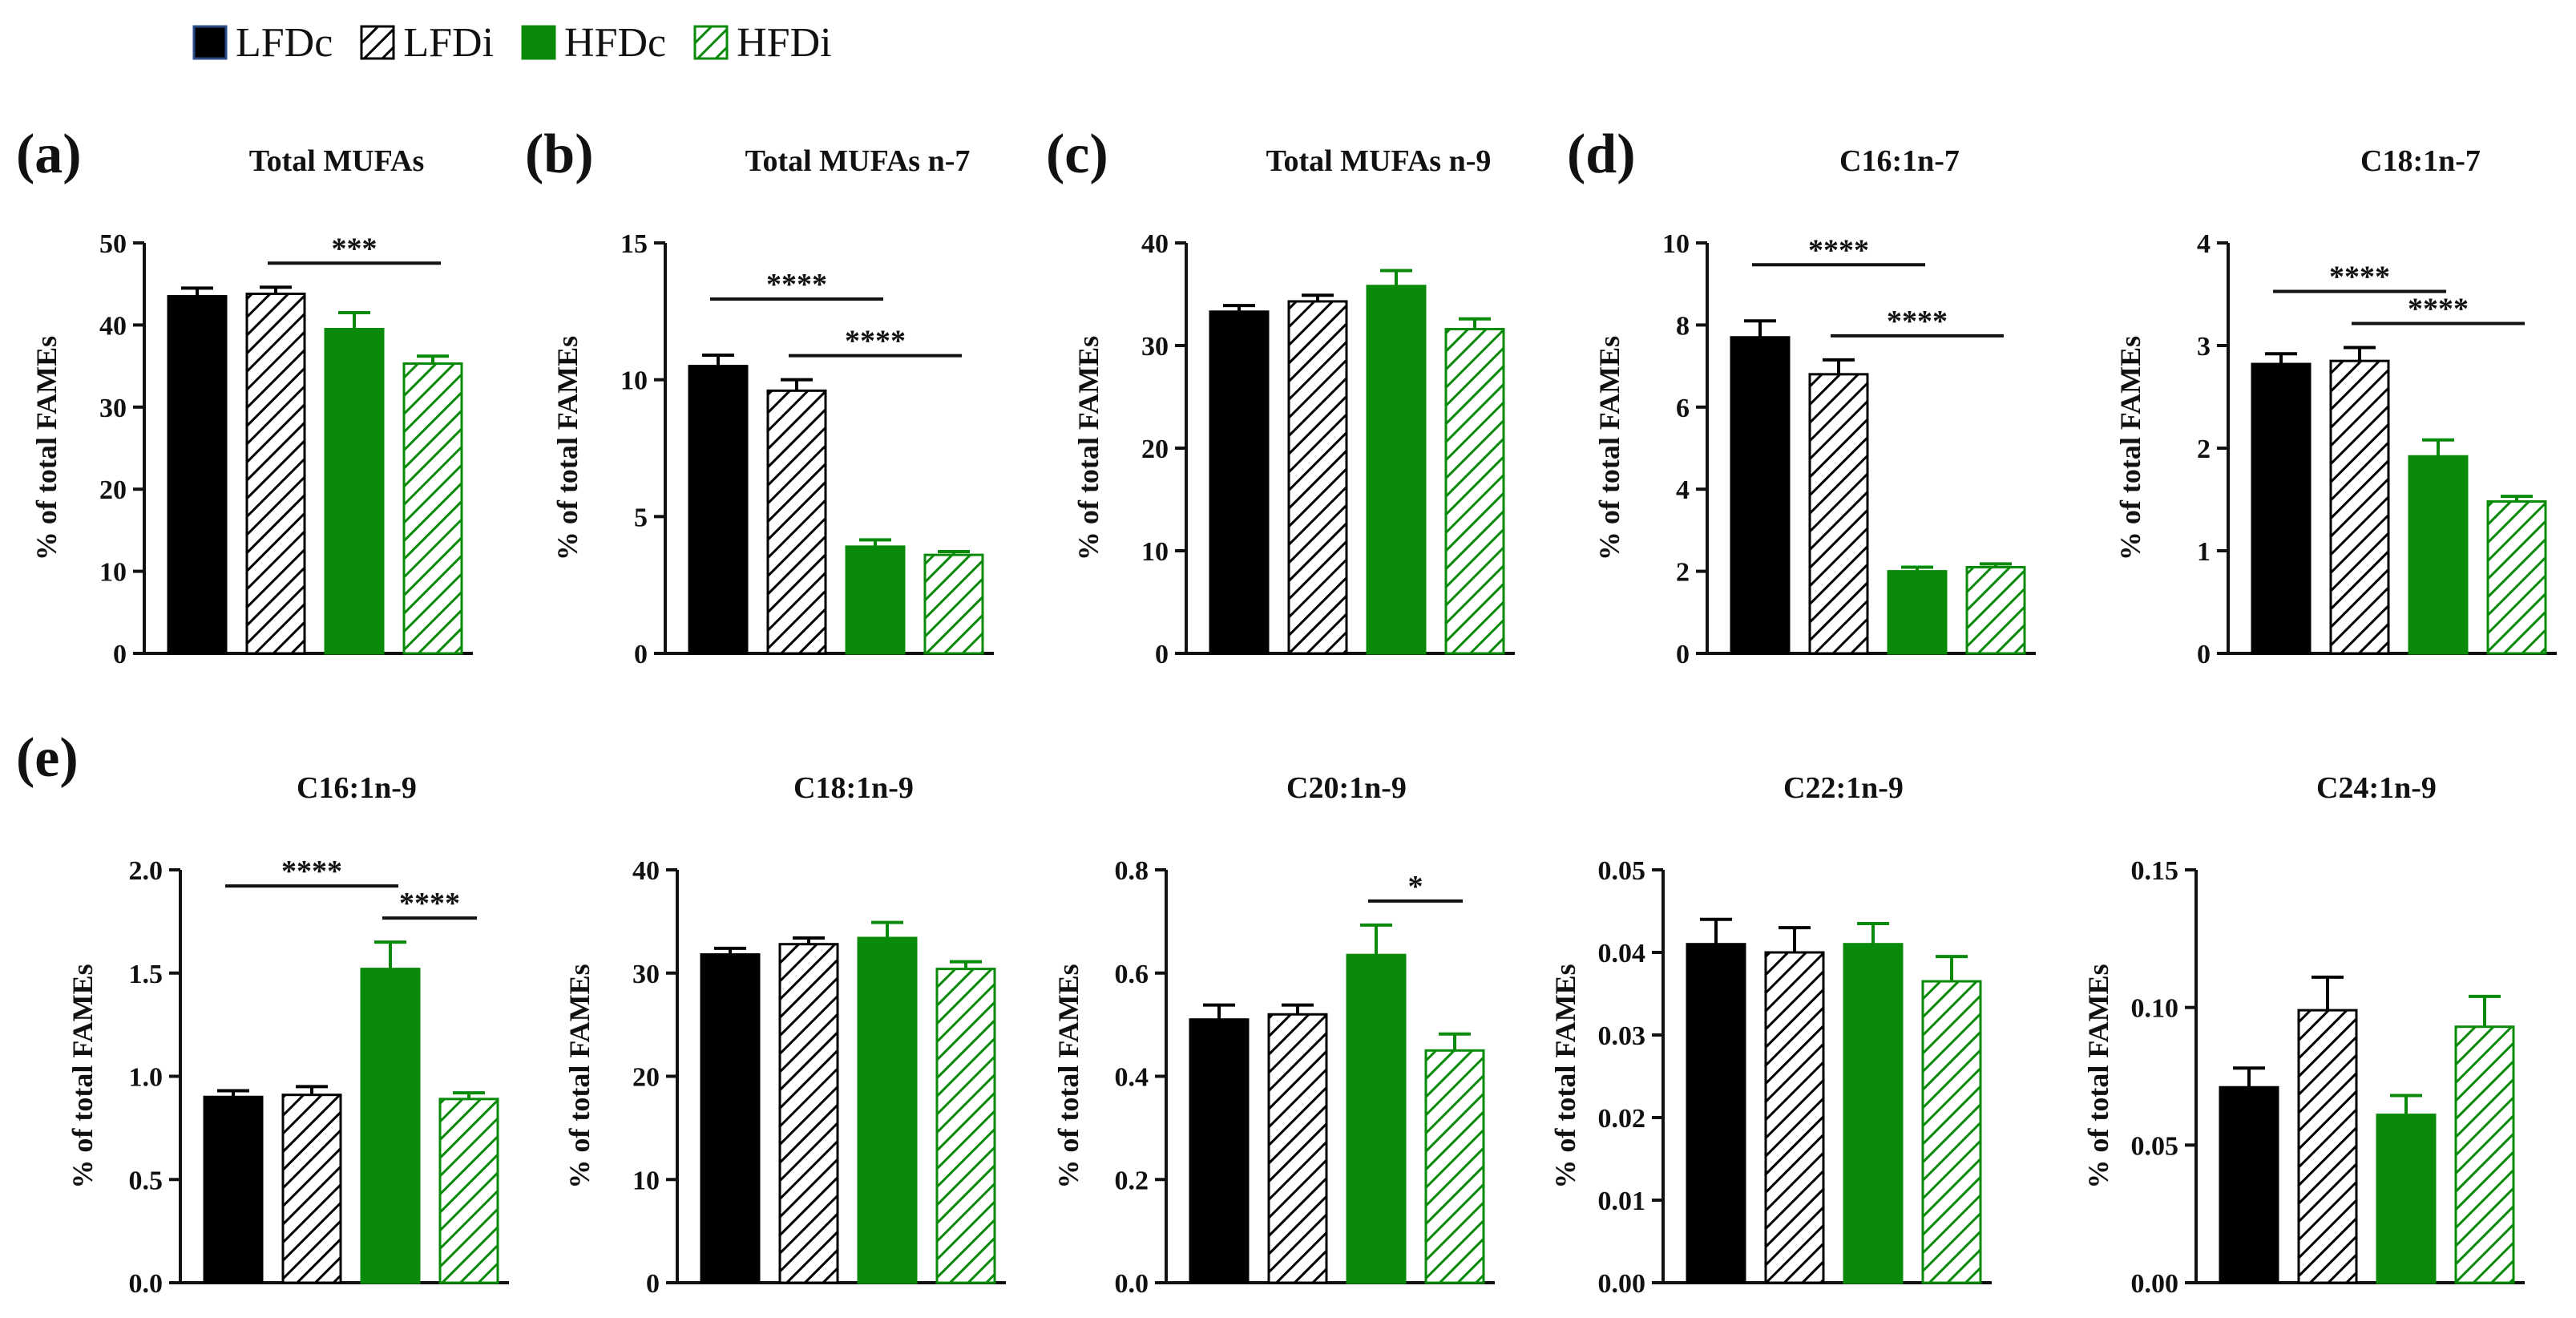 The height and width of the screenshot is (1318, 2576). What do you see at coordinates (1683, 573) in the screenshot?
I see `y-tick-label: 2` at bounding box center [1683, 573].